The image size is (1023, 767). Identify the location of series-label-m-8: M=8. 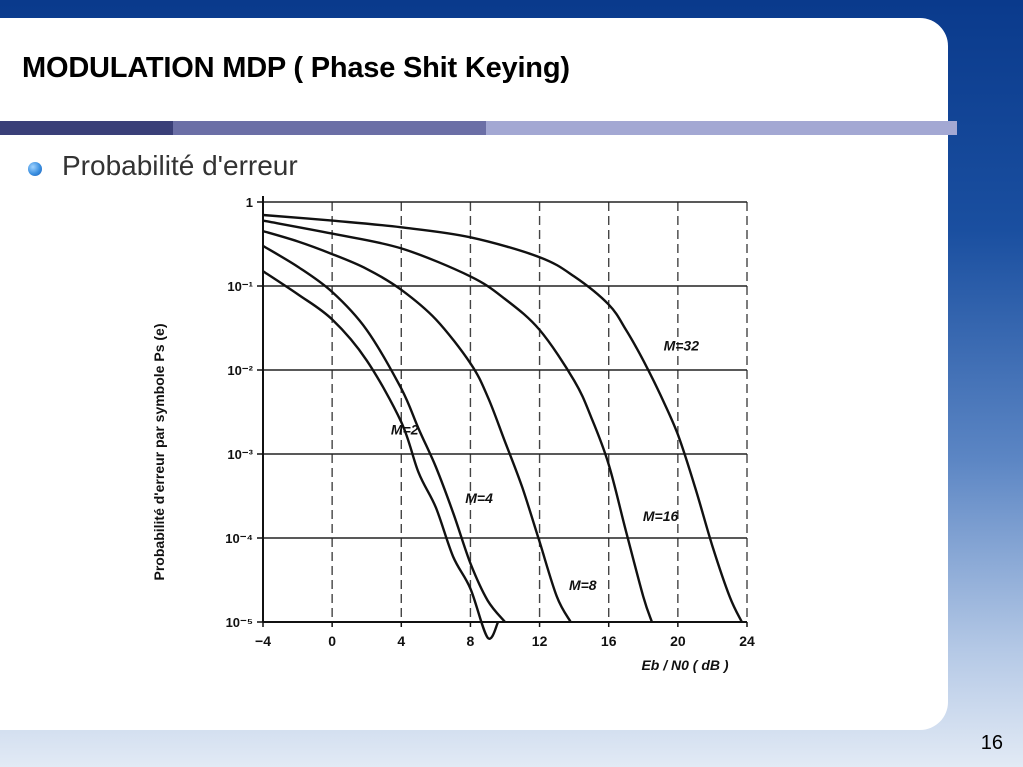
(583, 585).